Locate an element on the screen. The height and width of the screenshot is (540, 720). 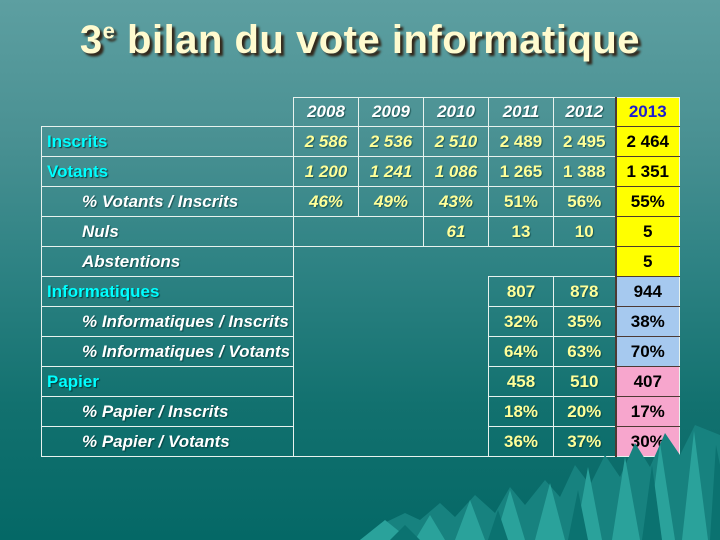
year-header-2011: 2011 is located at coordinates (521, 112).